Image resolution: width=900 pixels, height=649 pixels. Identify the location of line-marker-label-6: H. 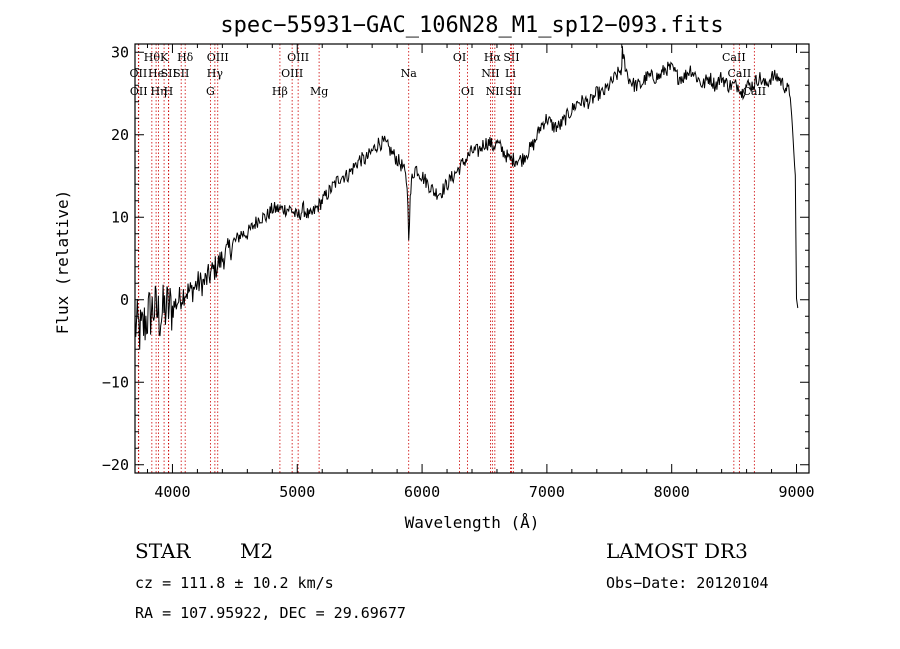
(169, 91).